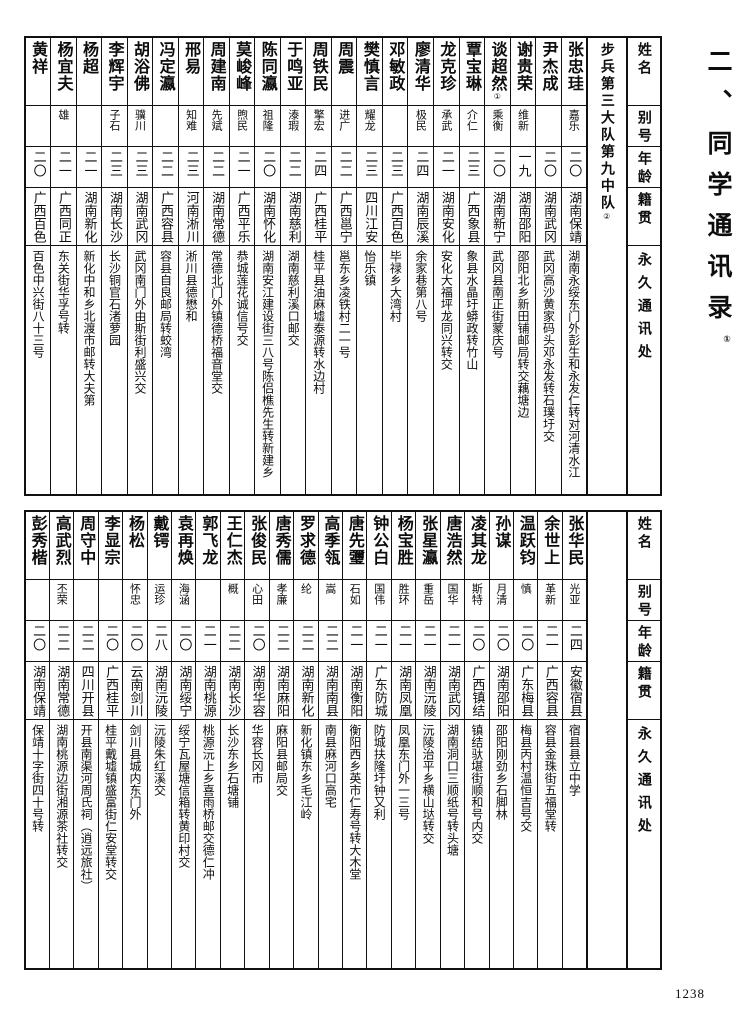 This screenshot has width=749, height=1024. I want to click on cell-name: 周守中, so click(86, 545).